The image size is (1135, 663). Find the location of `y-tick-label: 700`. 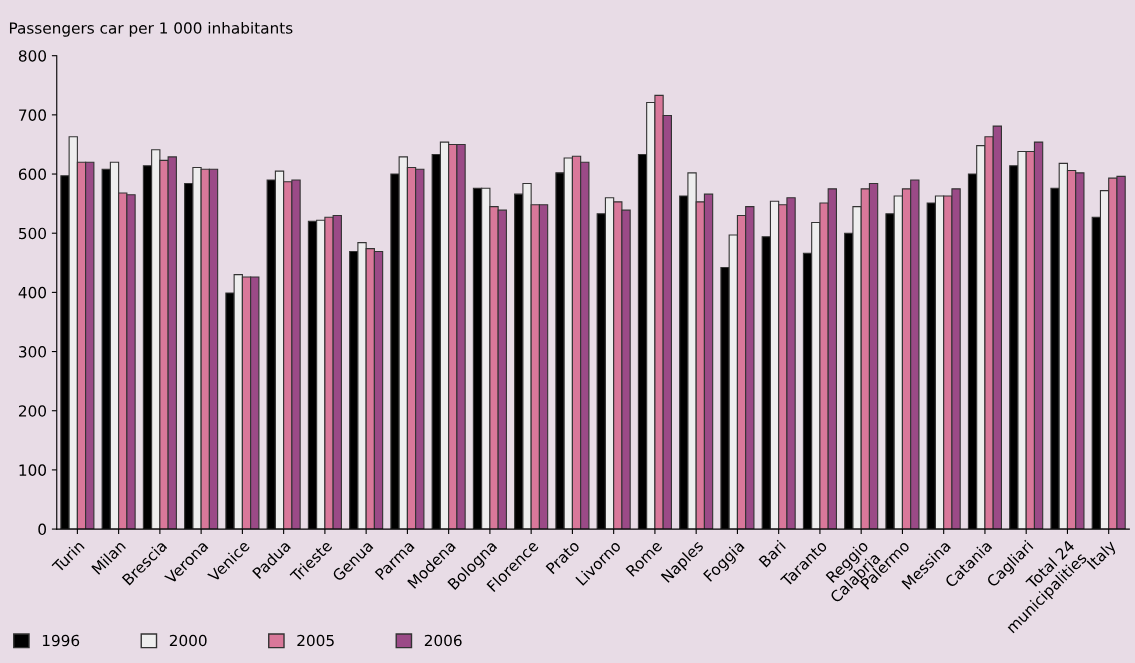

y-tick-label: 700 is located at coordinates (33, 115).